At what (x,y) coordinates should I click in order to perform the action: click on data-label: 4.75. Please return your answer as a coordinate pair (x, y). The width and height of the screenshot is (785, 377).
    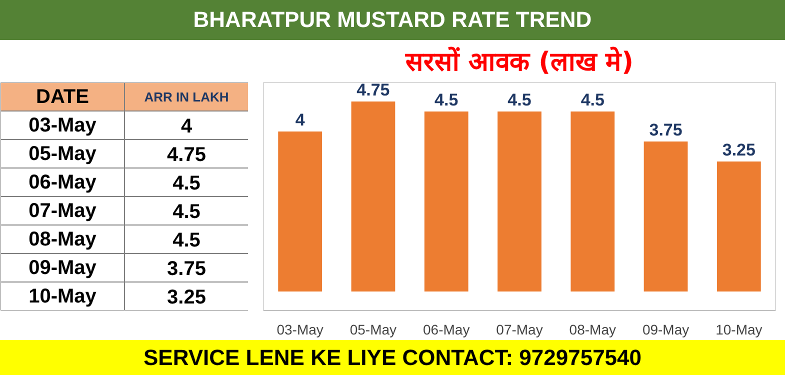
    Looking at the image, I should click on (373, 90).